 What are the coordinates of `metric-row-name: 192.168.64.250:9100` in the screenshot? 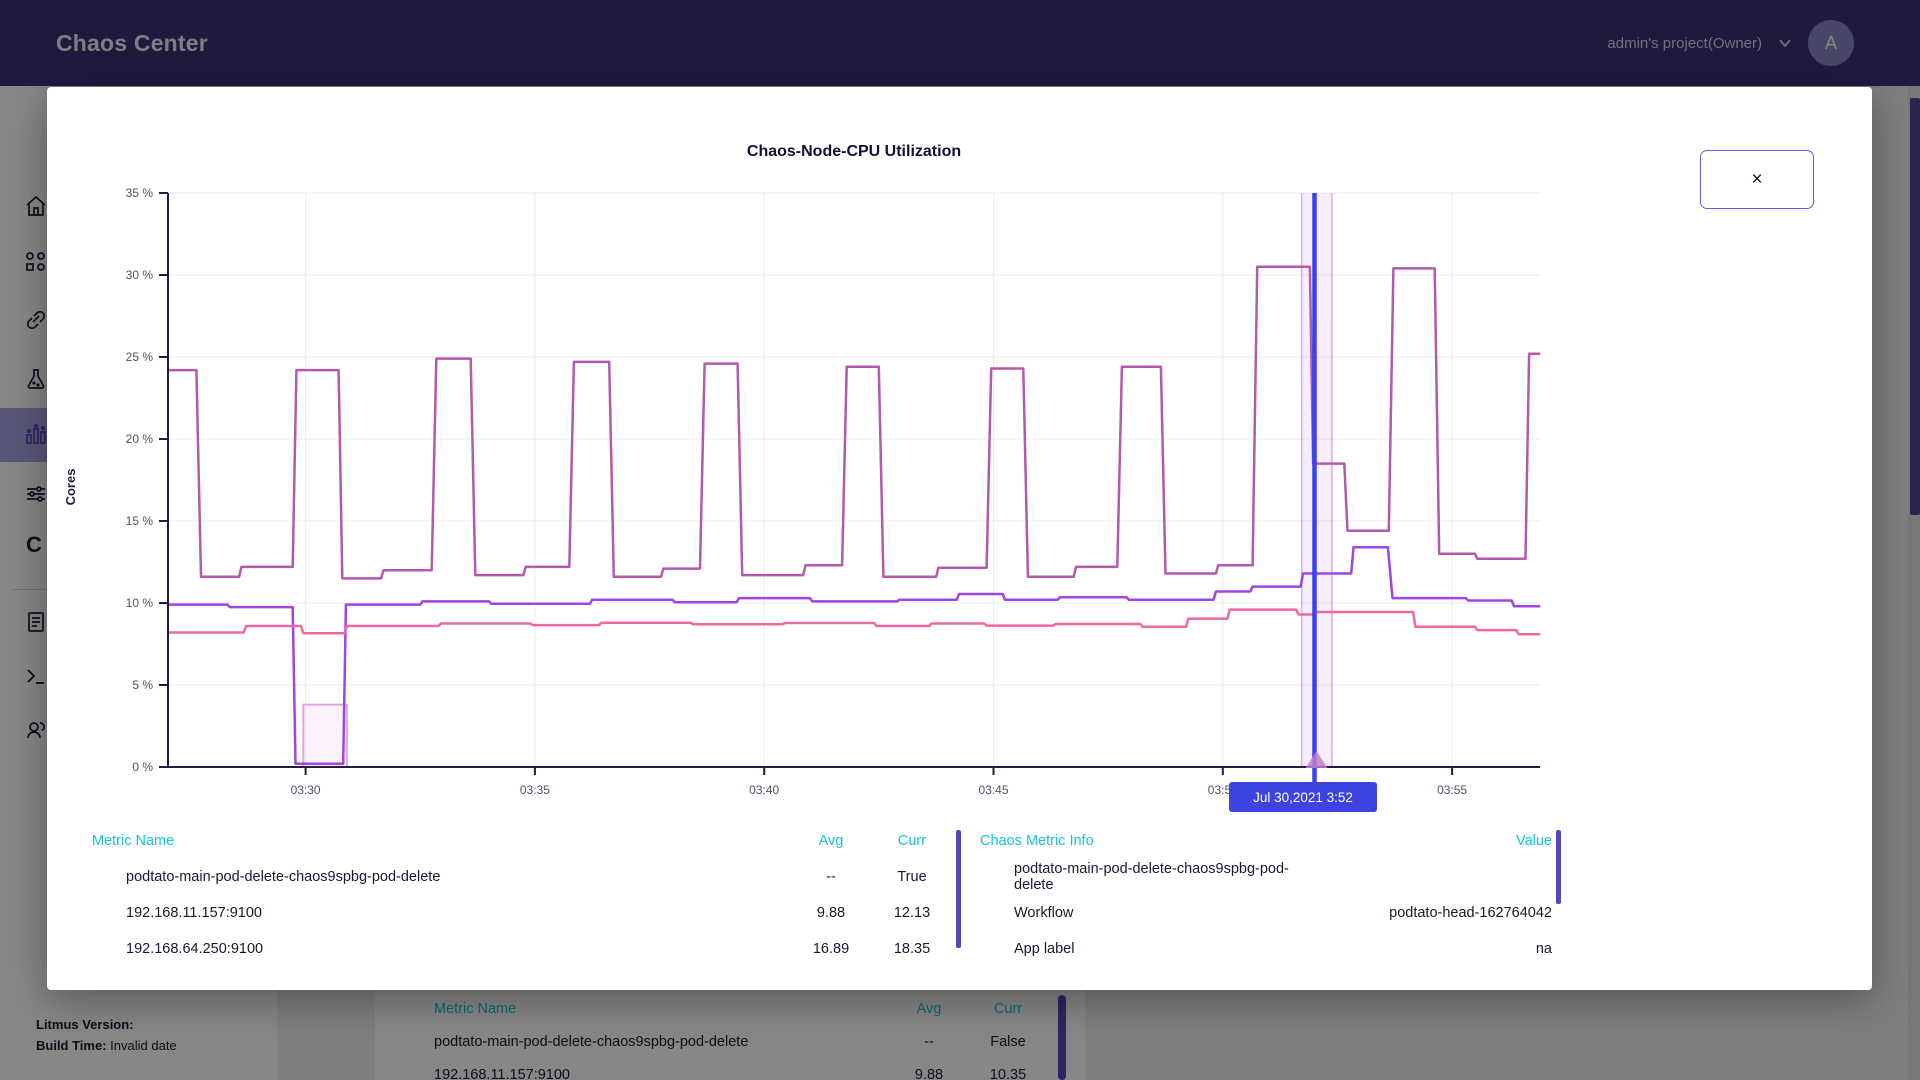 It's located at (195, 949).